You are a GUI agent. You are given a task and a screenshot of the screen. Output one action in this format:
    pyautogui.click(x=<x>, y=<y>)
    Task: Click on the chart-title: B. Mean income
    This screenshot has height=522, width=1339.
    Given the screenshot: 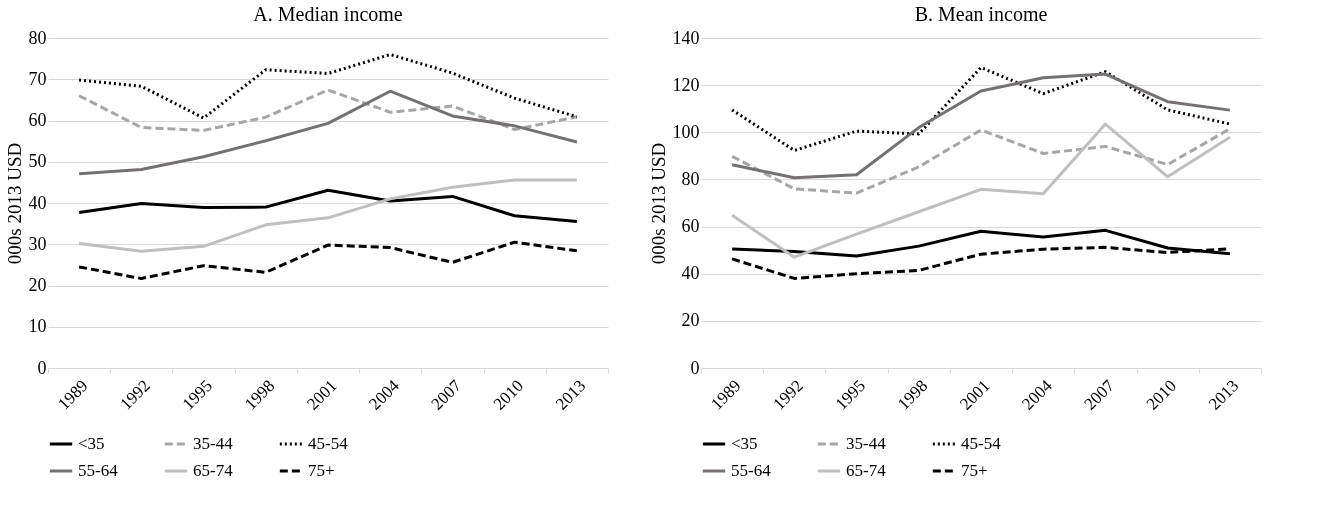 What is the action you would take?
    pyautogui.click(x=981, y=14)
    